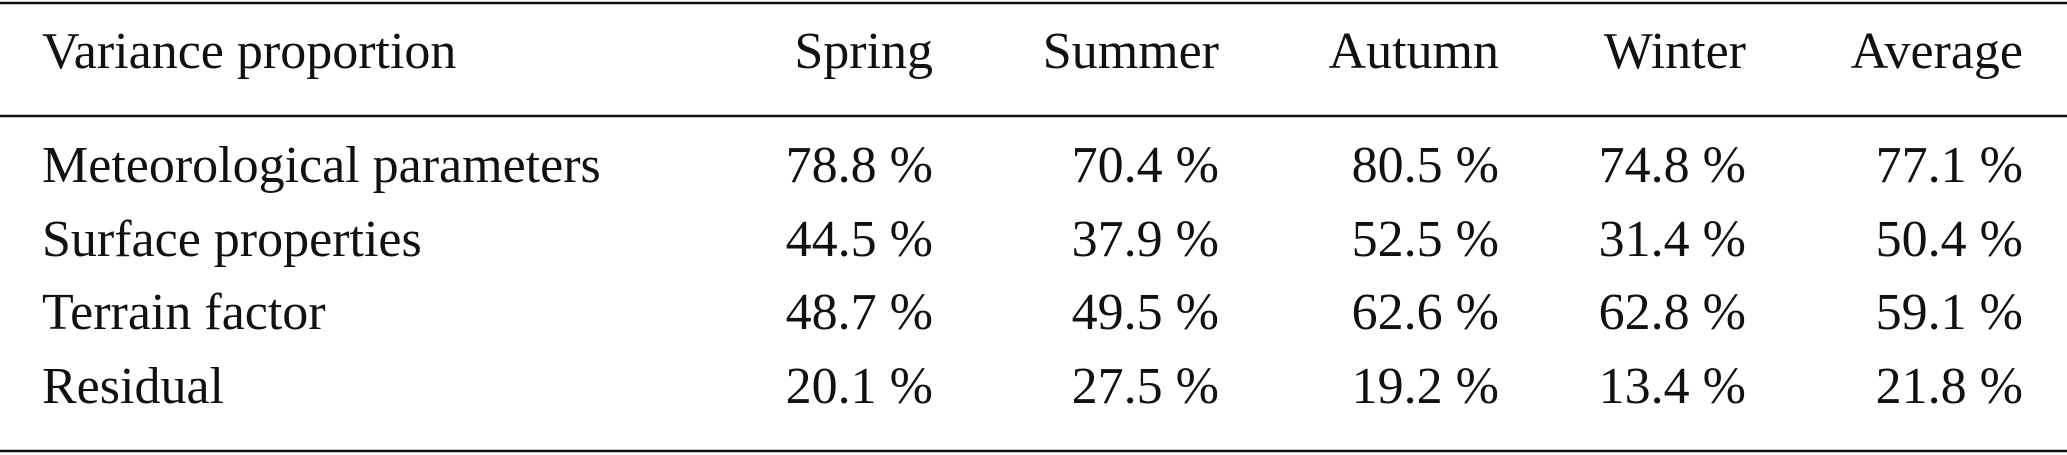 This screenshot has width=2067, height=455. Describe the element at coordinates (1145, 386) in the screenshot. I see `cell: 27.5 %` at that location.